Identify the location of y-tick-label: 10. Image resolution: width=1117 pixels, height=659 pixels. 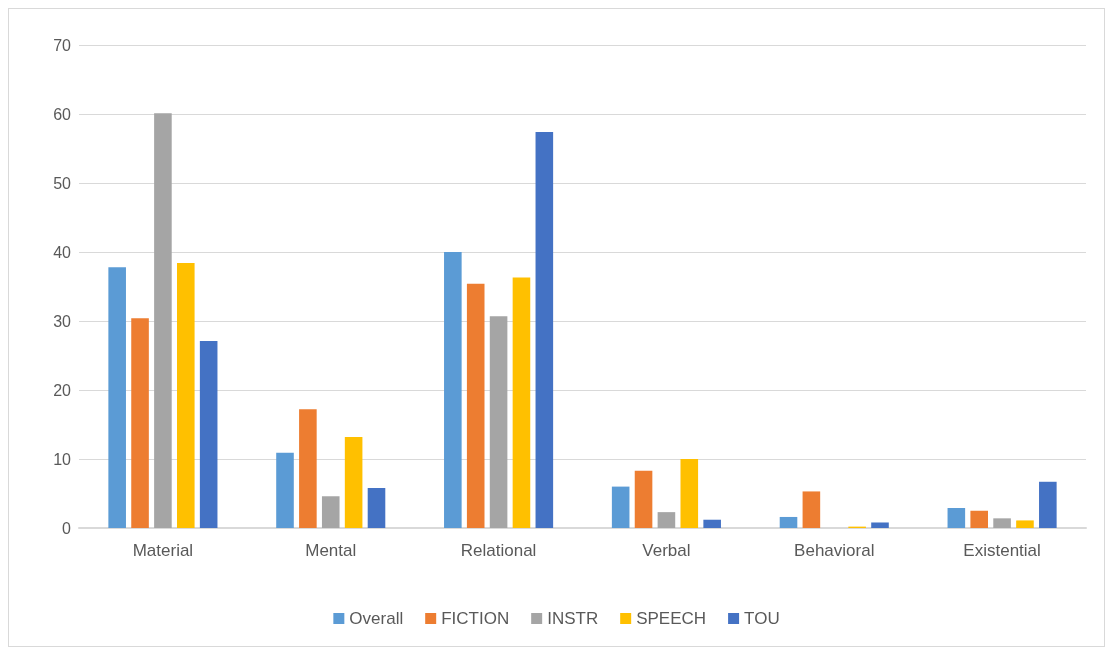
(62, 459).